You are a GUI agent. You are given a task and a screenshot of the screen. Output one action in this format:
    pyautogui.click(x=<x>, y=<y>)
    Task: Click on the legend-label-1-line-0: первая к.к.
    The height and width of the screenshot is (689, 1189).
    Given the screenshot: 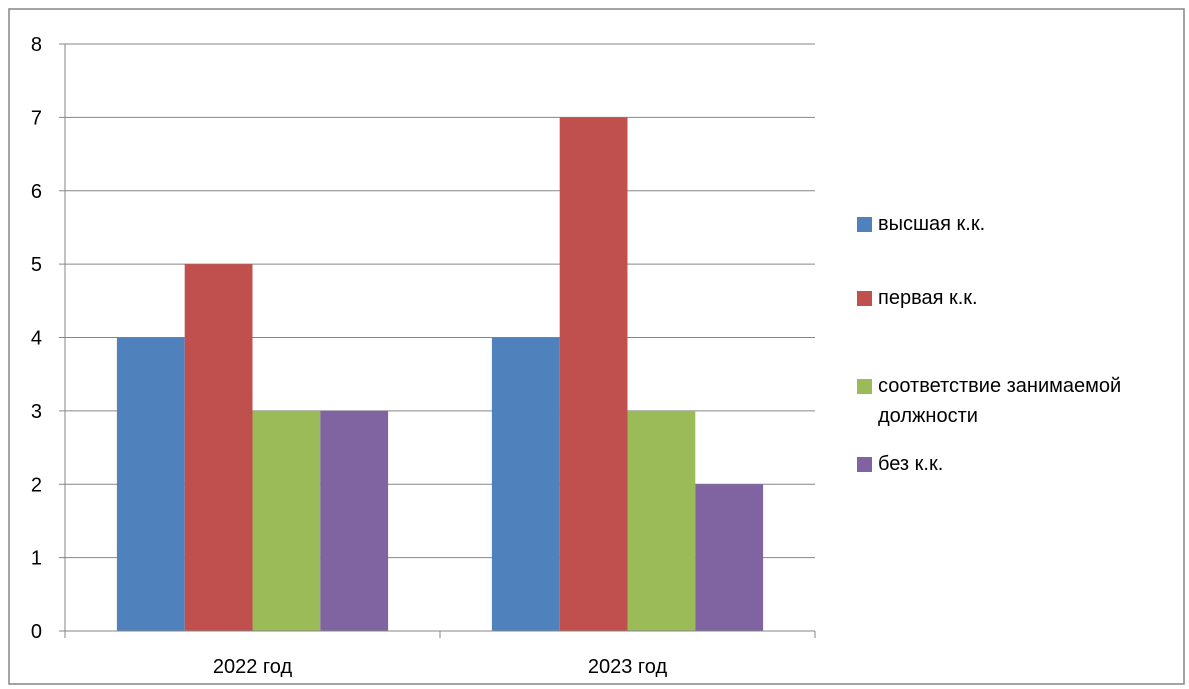 What is the action you would take?
    pyautogui.click(x=928, y=298)
    